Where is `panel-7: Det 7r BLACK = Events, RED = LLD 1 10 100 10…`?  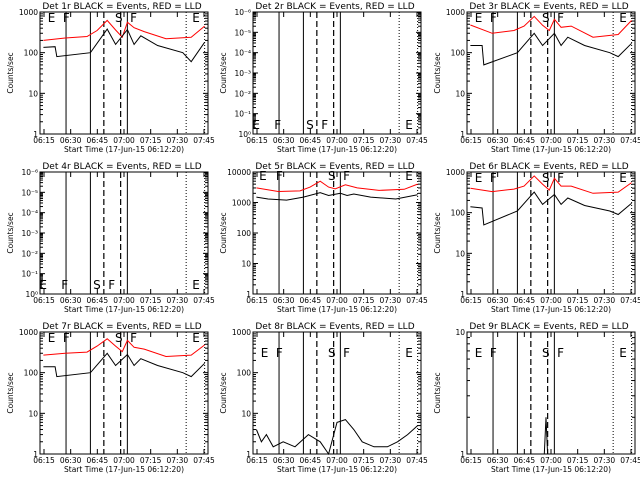 panel-7: Det 7r BLACK = Events, RED = LLD 1 10 100 10… is located at coordinates (110, 398).